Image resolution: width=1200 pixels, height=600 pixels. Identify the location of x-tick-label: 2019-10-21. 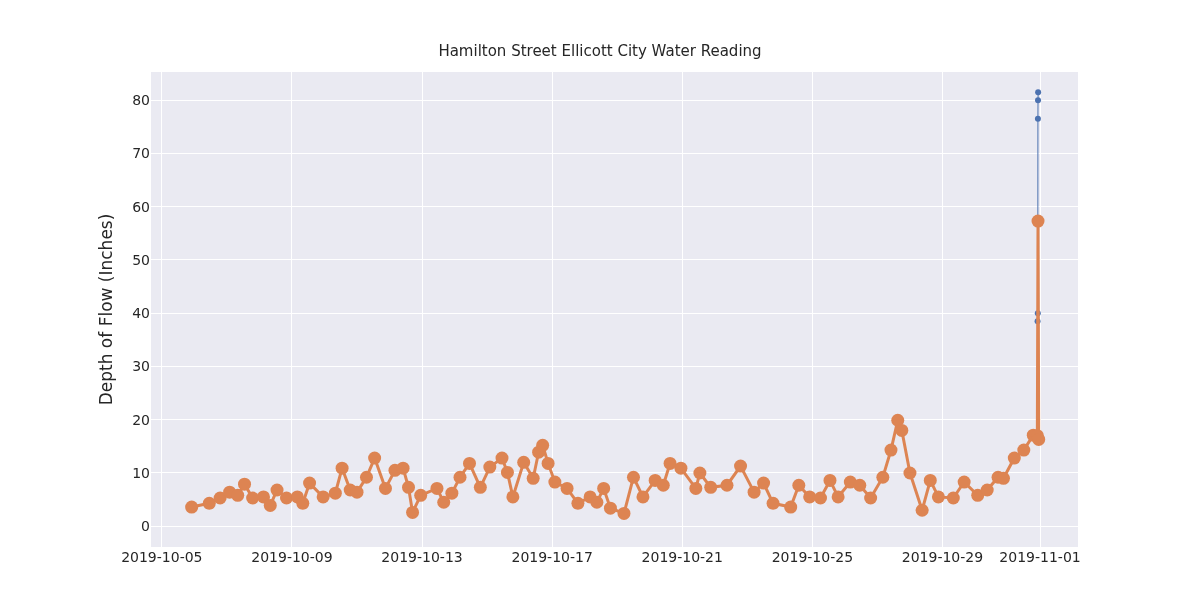
(682, 557).